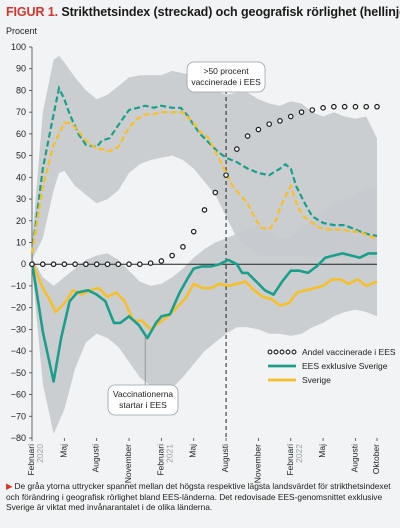 Image resolution: width=400 pixels, height=528 pixels. Describe the element at coordinates (226, 82) in the screenshot. I see `vaccination-50-annotation-text: vaccinerade i EES` at that location.